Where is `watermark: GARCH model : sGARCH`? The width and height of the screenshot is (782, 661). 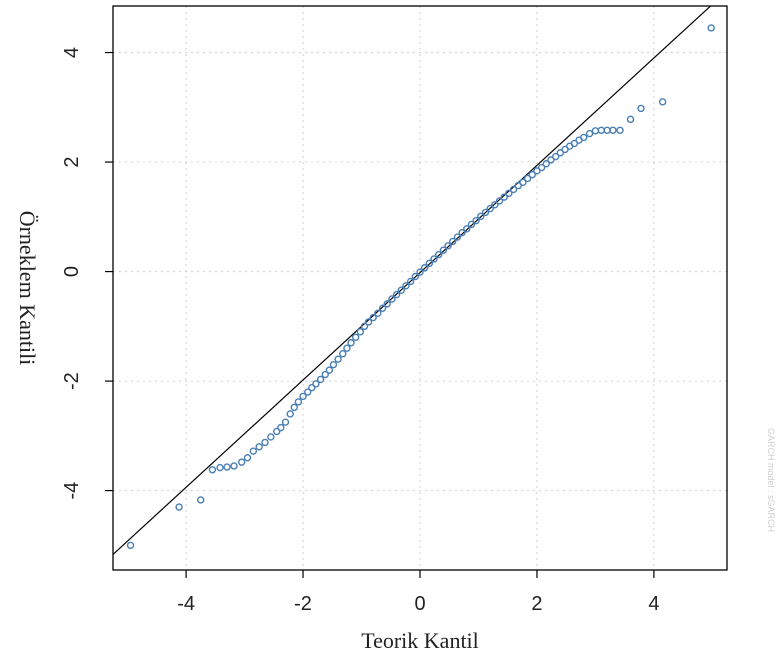 watermark: GARCH model : sGARCH is located at coordinates (771, 480).